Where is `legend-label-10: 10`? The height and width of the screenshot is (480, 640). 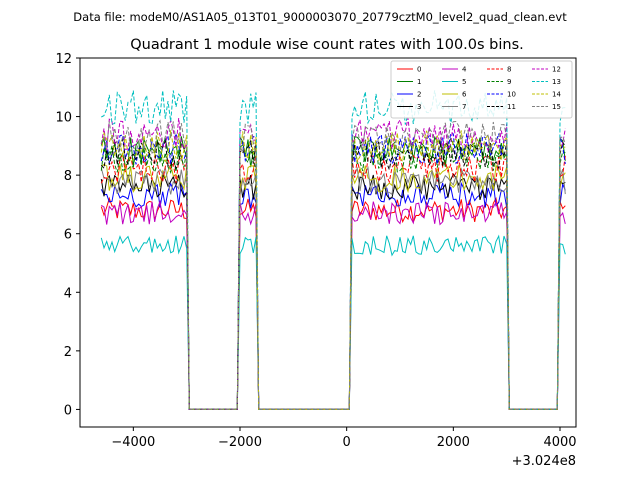 legend-label-10: 10 is located at coordinates (511, 95).